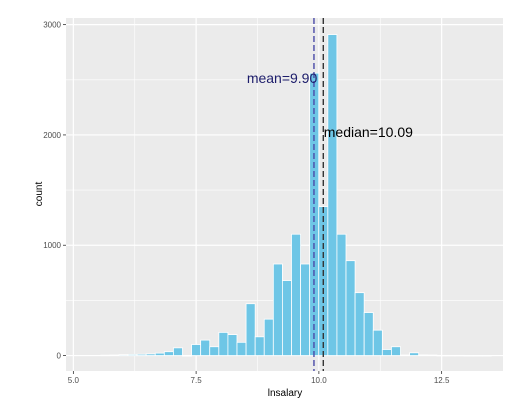  What do you see at coordinates (59, 356) in the screenshot?
I see `y-tick-label: 0` at bounding box center [59, 356].